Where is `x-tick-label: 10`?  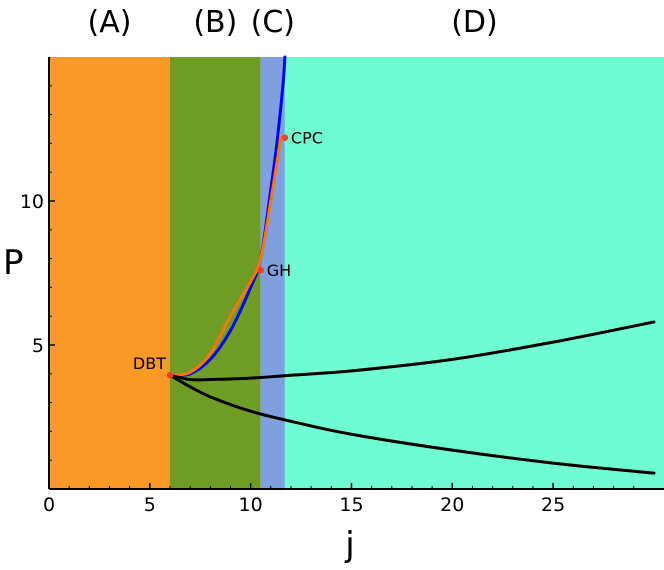
x-tick-label: 10 is located at coordinates (251, 505).